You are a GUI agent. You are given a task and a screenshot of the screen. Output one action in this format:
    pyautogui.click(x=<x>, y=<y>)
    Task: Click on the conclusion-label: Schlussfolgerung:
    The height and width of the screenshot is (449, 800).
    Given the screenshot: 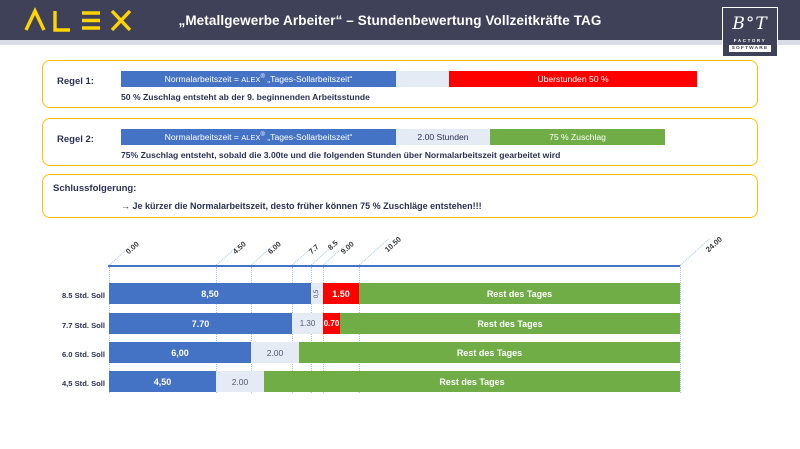 What is the action you would take?
    pyautogui.click(x=95, y=188)
    